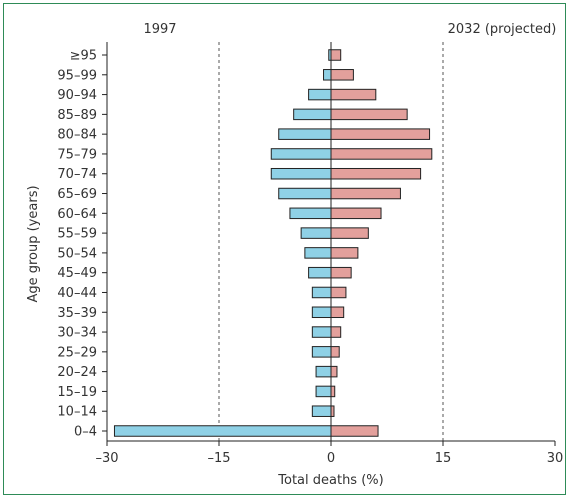 This screenshot has width=569, height=502. I want to click on x-tick-label-0: –30, so click(106, 458).